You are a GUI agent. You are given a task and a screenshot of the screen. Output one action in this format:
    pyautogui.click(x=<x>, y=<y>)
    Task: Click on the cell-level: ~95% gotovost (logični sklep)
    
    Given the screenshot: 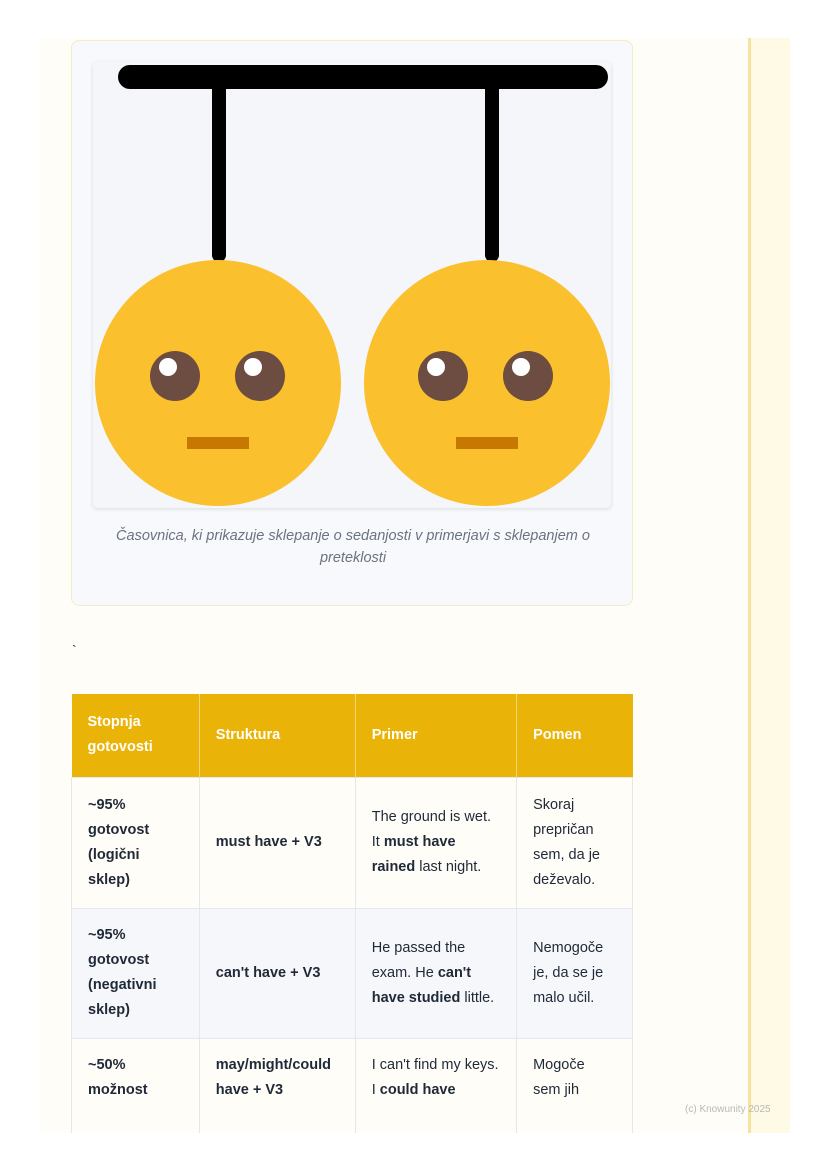 What is the action you would take?
    pyautogui.click(x=135, y=842)
    